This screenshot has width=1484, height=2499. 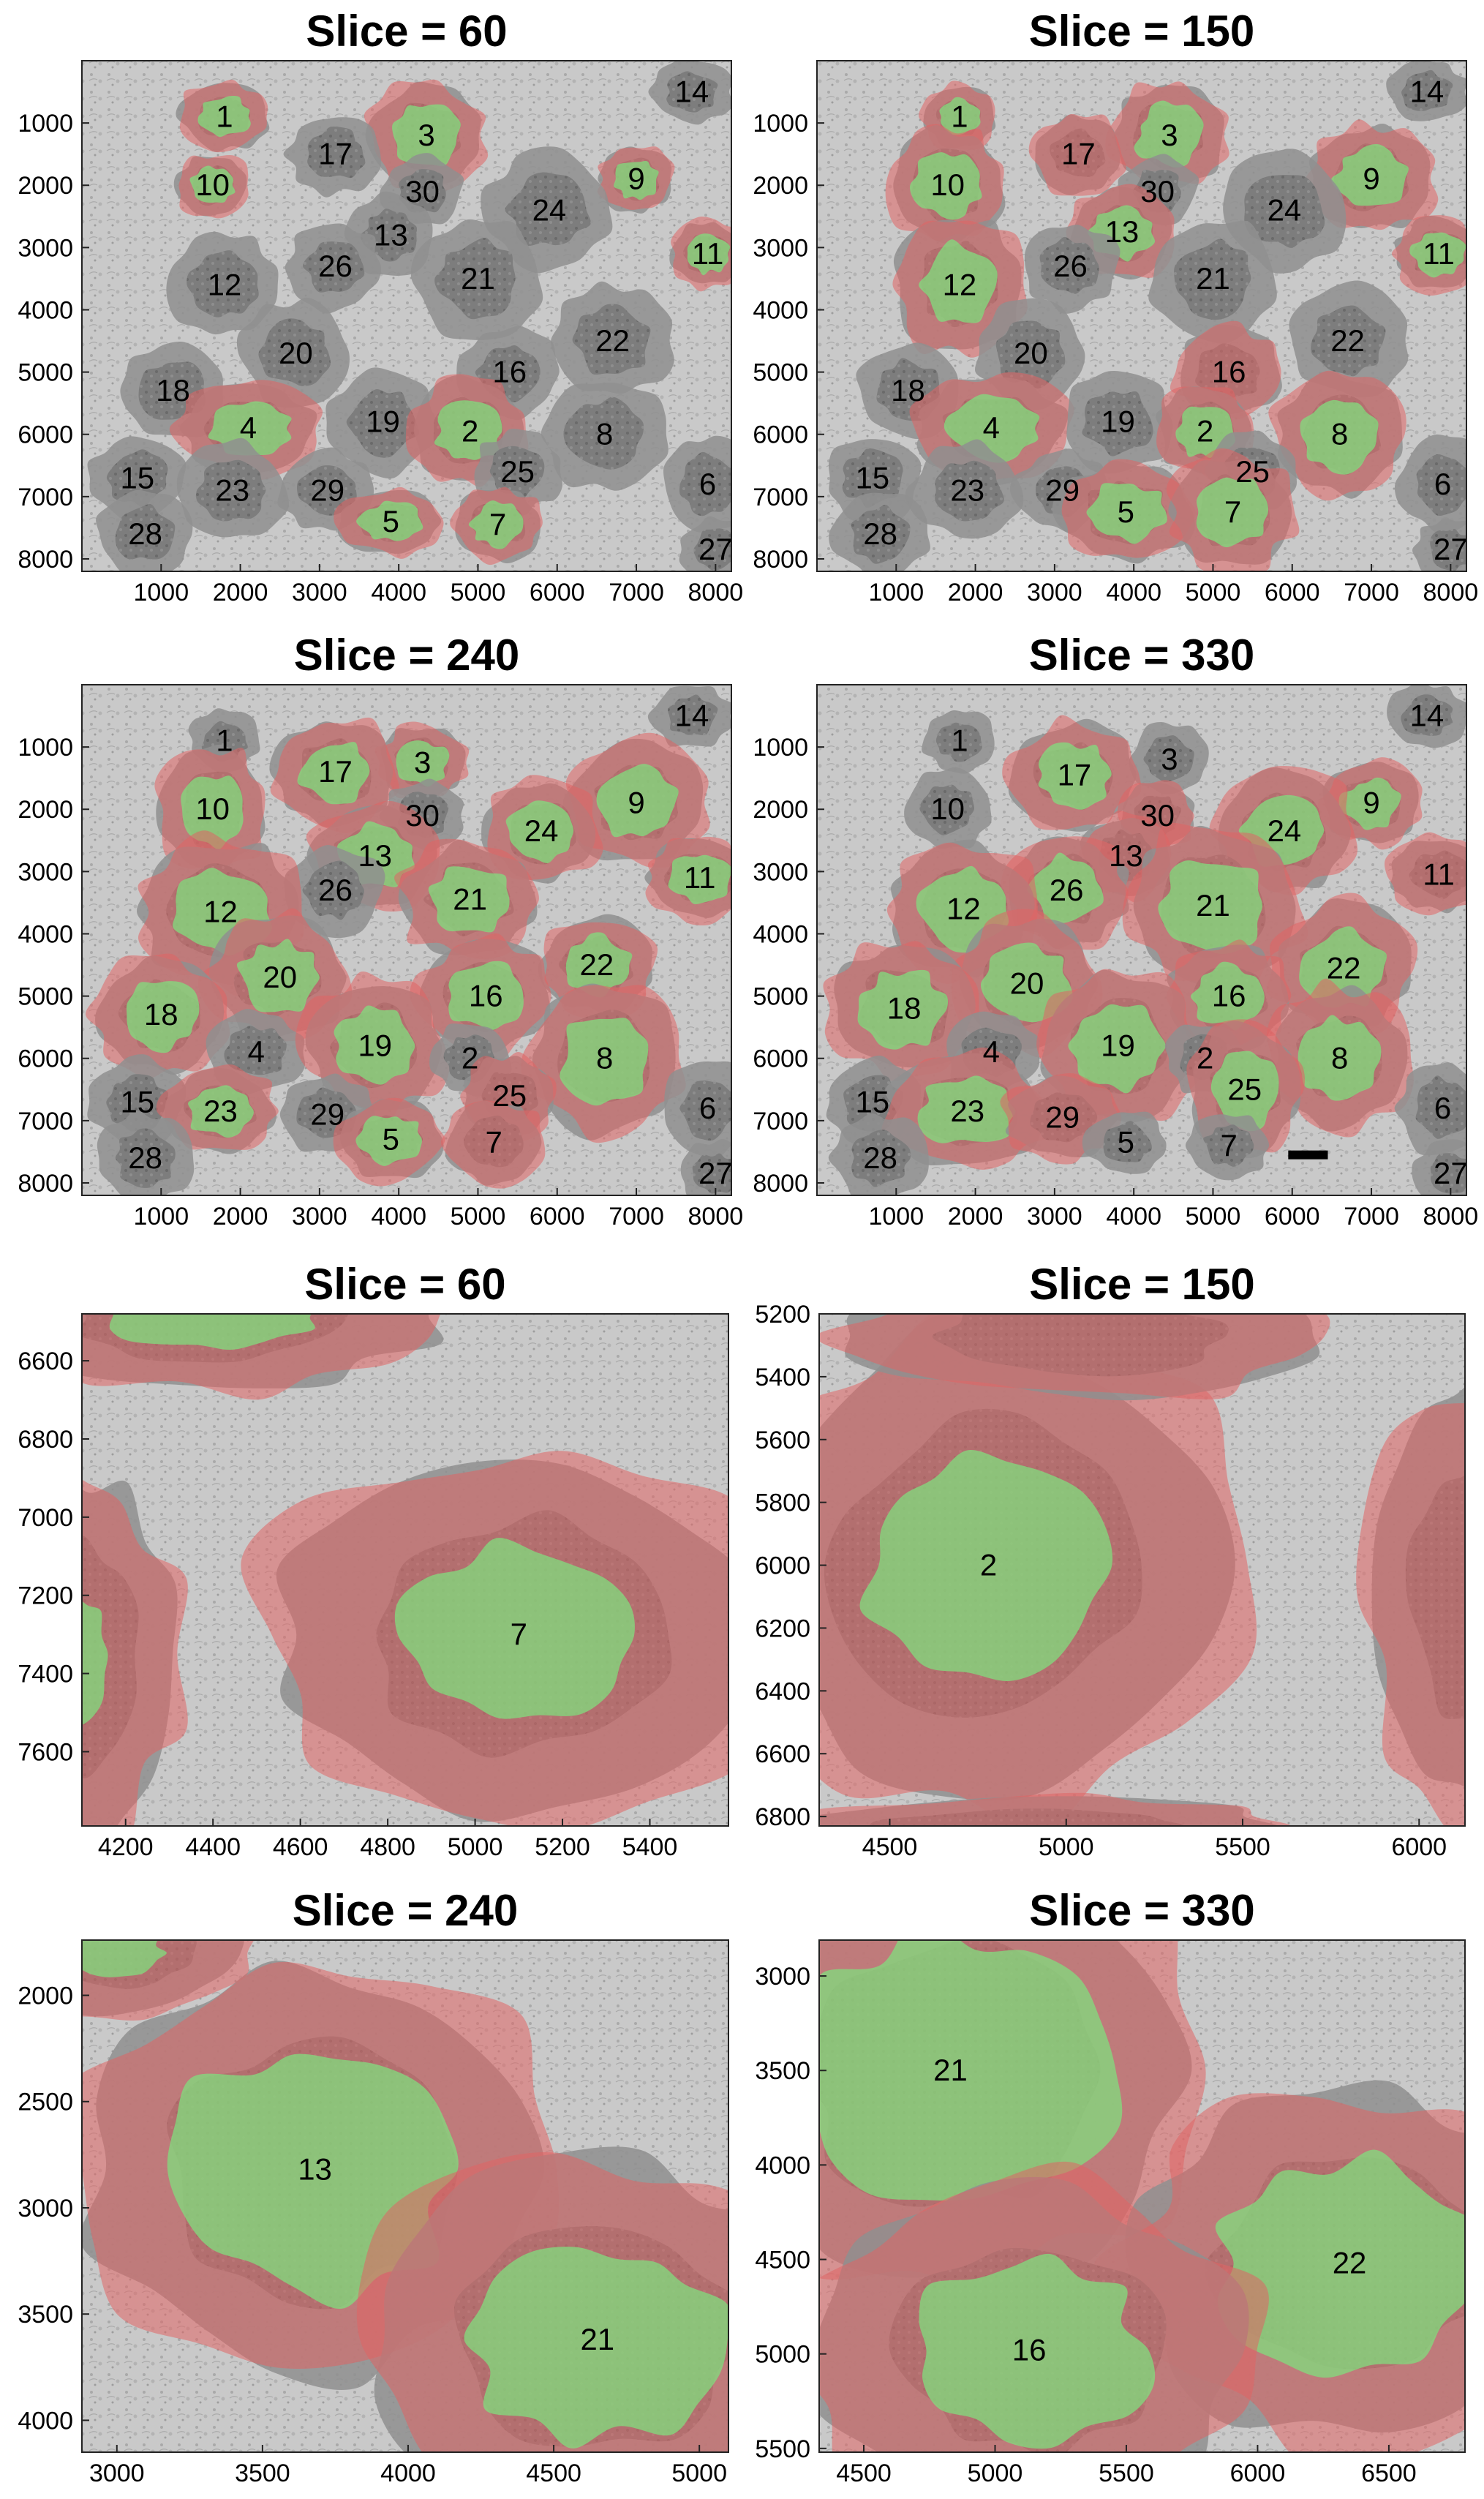 I want to click on y-tick-label: 3500, so click(x=782, y=2071).